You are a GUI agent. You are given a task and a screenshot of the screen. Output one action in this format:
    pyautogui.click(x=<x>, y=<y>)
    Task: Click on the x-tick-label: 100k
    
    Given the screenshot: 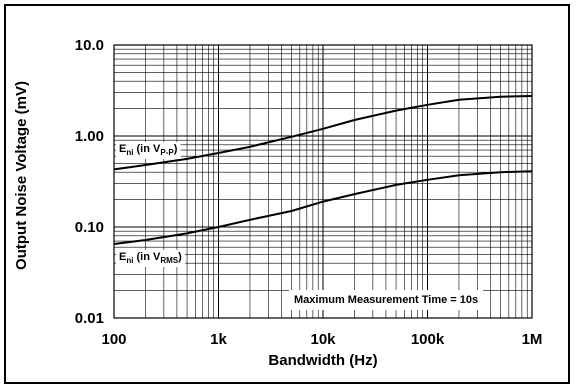 What is the action you would take?
    pyautogui.click(x=428, y=339)
    